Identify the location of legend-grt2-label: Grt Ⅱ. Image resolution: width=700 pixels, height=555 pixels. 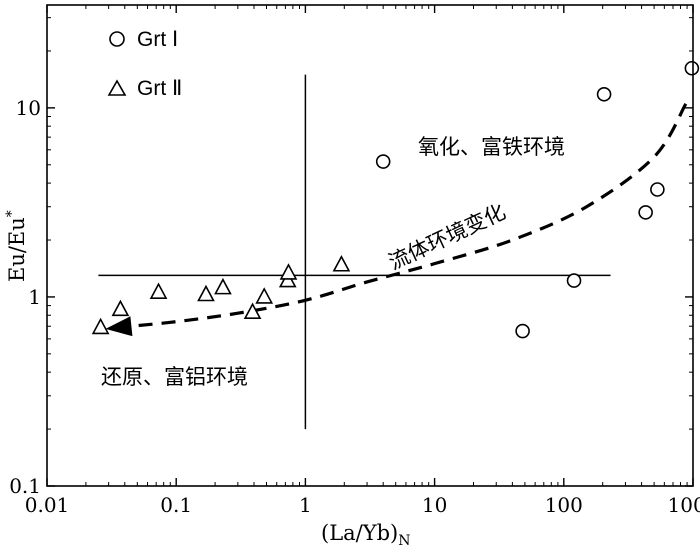
(159, 88).